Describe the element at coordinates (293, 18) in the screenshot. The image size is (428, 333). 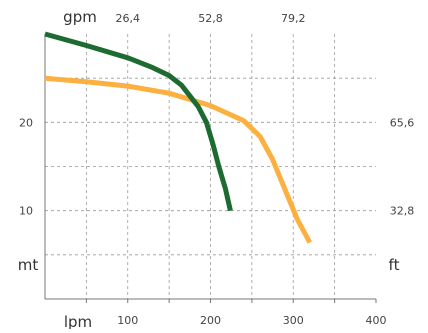
I see `x-top-tick-label: 79,2` at that location.